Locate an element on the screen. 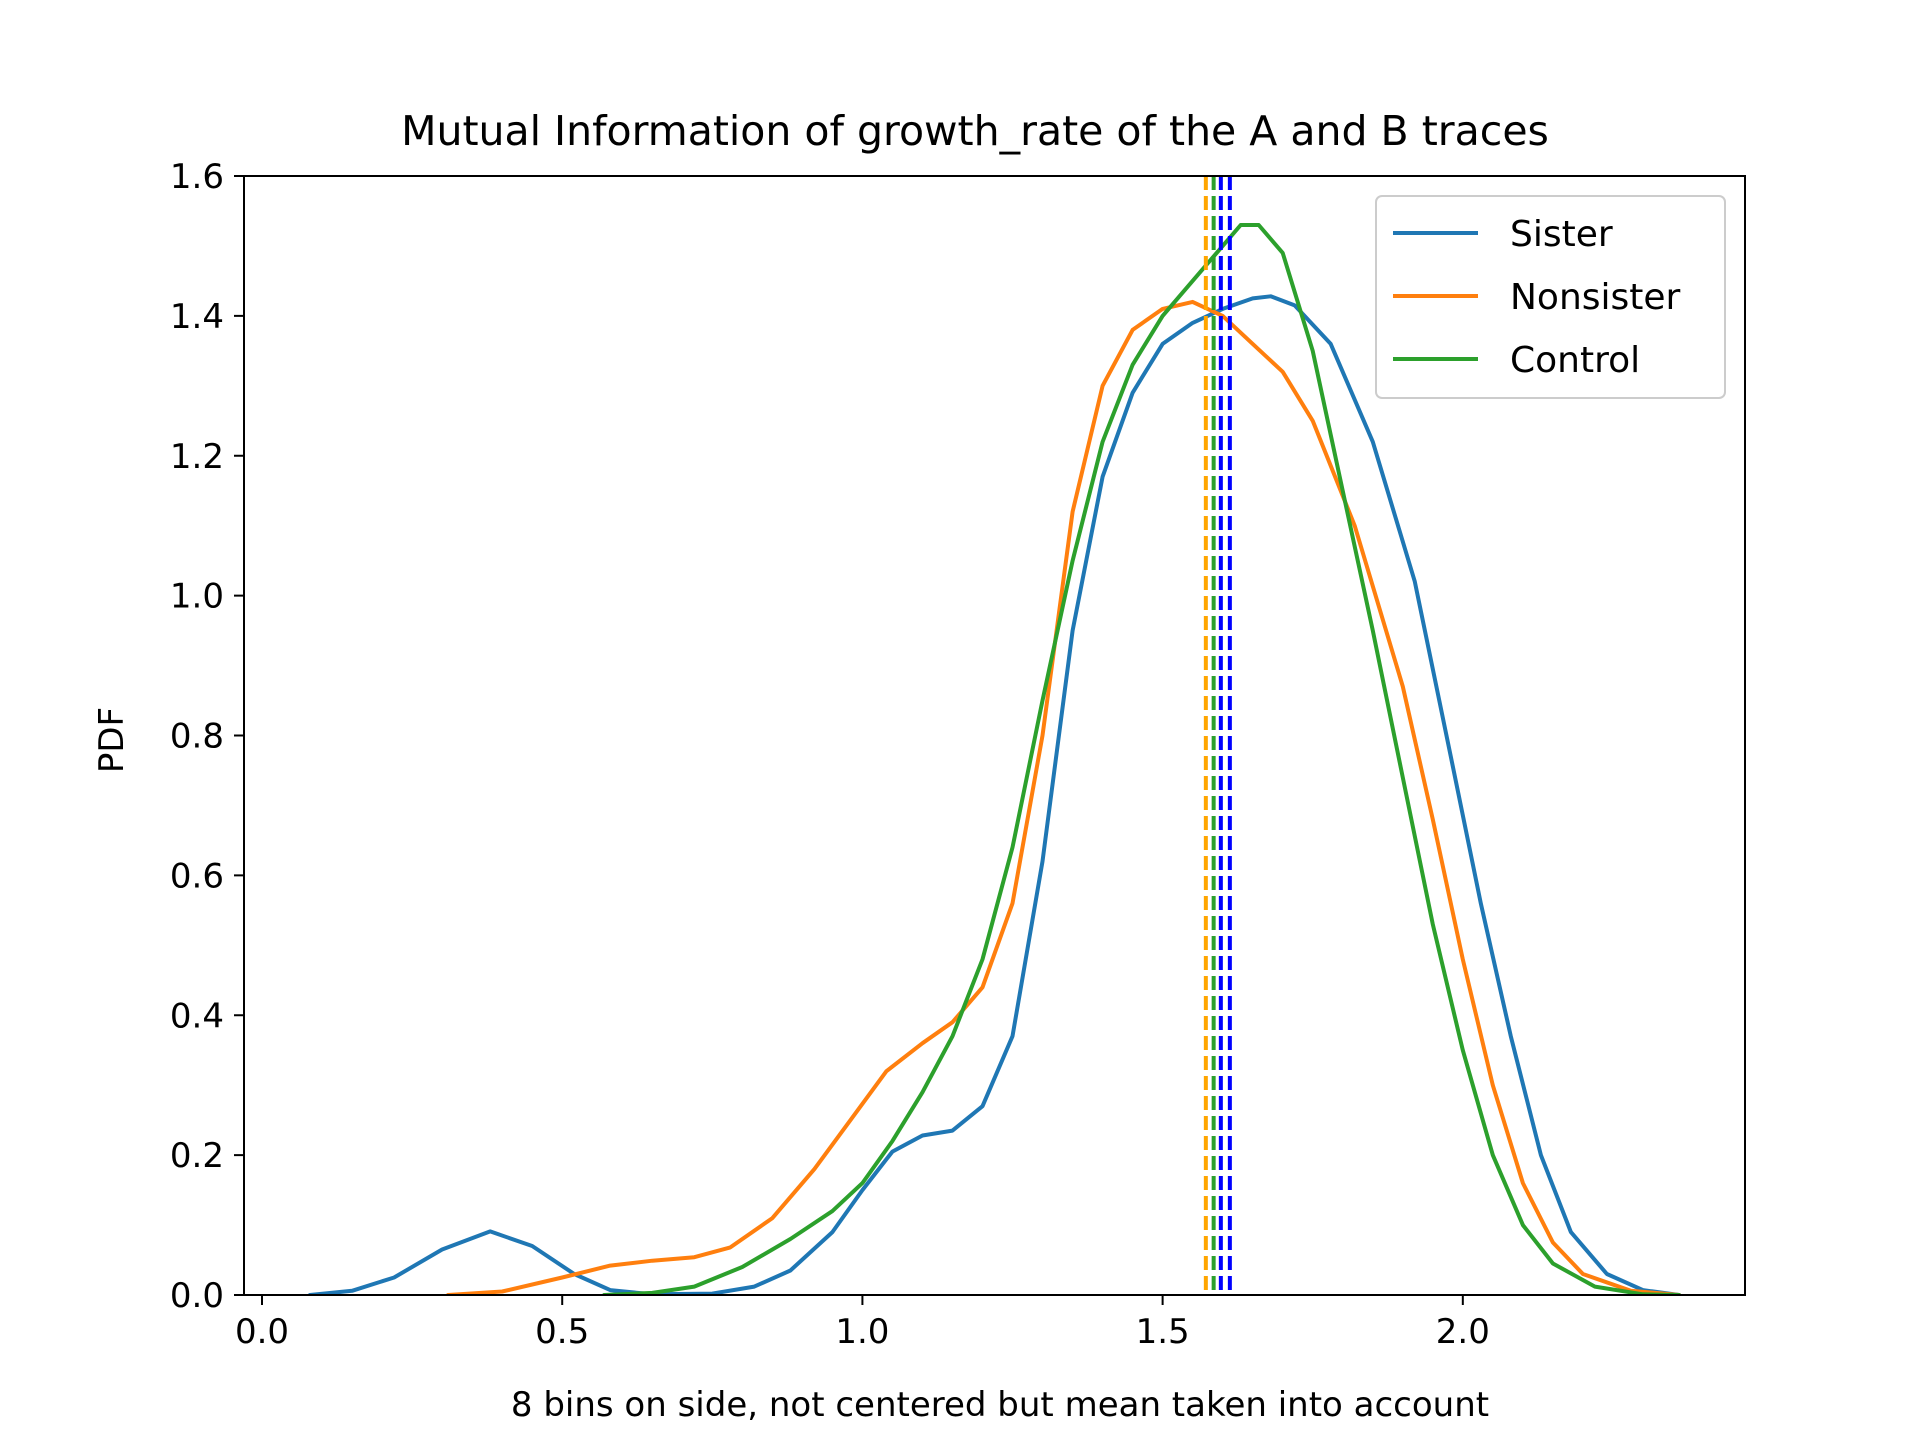  y-tick-label: 0.8 is located at coordinates (197, 737).